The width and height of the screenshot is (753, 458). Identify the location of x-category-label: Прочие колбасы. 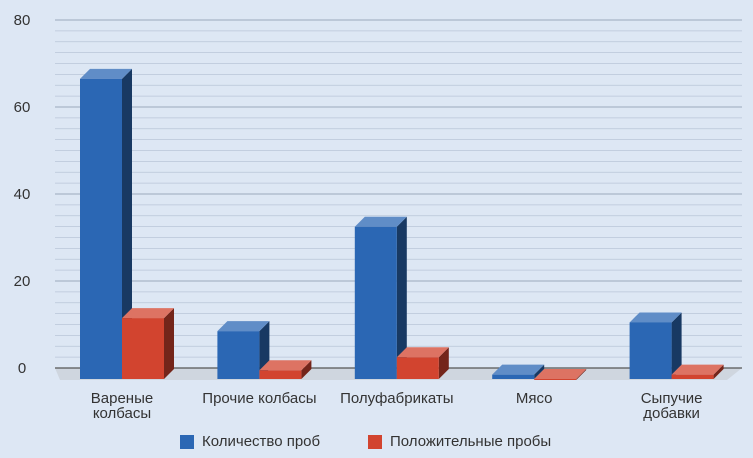
(259, 398).